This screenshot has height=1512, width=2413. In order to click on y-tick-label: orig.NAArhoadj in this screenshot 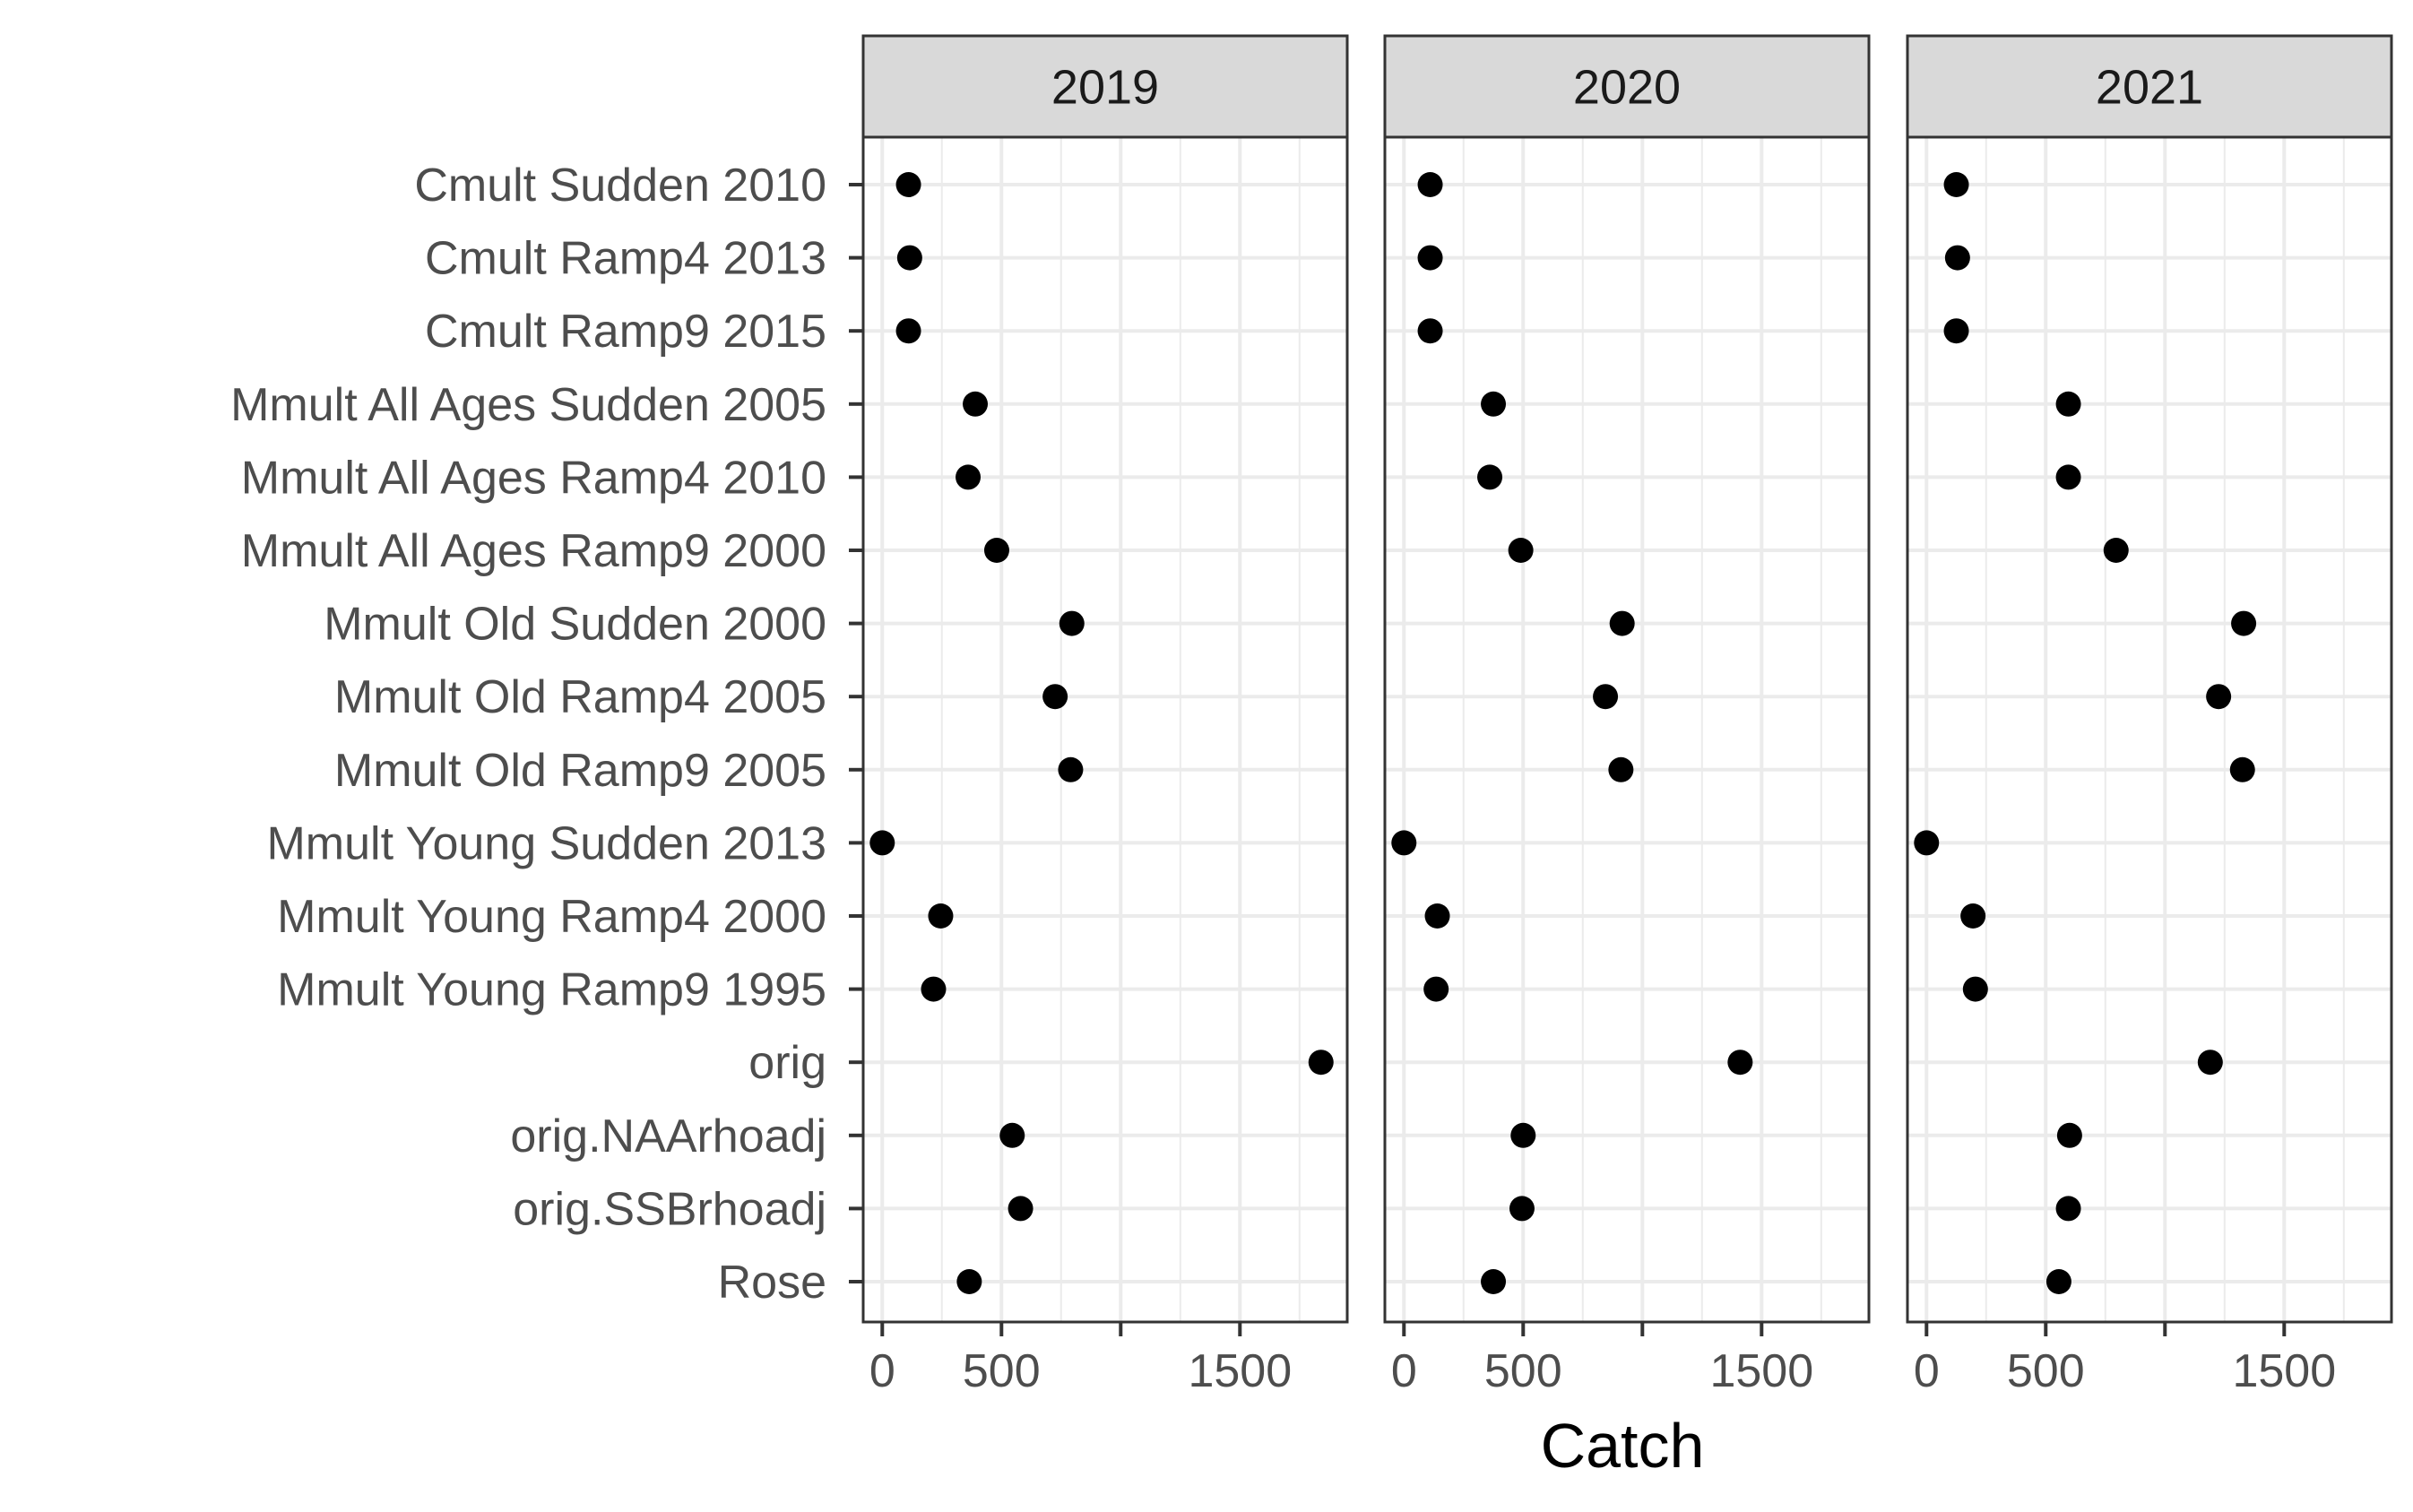, I will do `click(668, 1136)`.